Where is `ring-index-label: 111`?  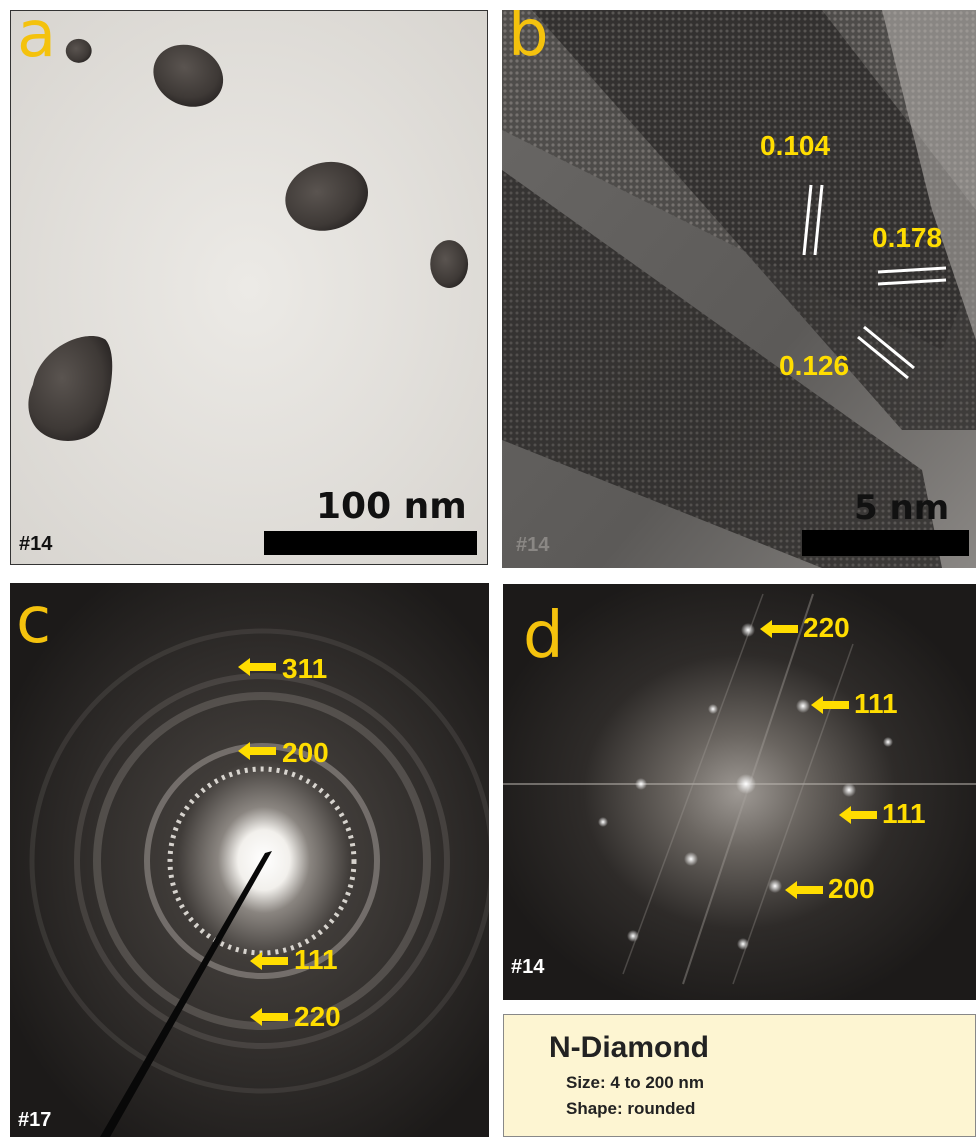
ring-index-label: 111 is located at coordinates (316, 959).